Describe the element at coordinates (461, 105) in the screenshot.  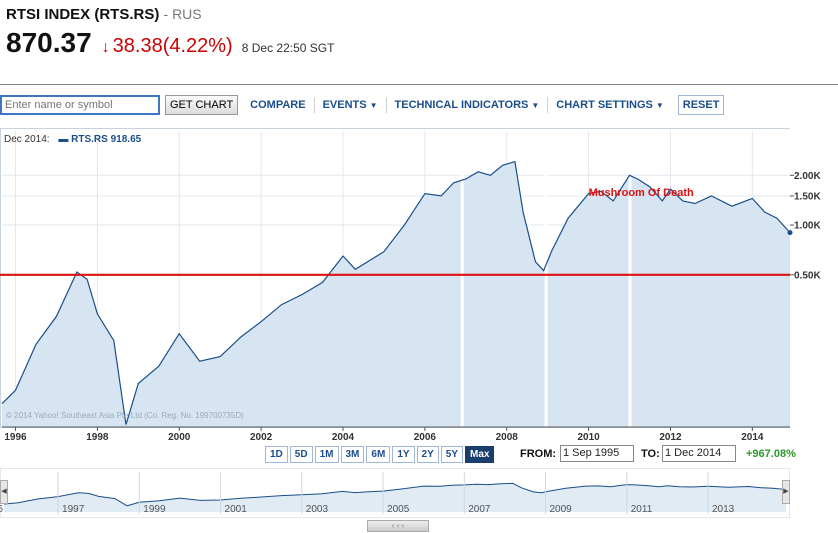
I see `technical-indicators-label: TECHNICAL INDICATORS` at that location.